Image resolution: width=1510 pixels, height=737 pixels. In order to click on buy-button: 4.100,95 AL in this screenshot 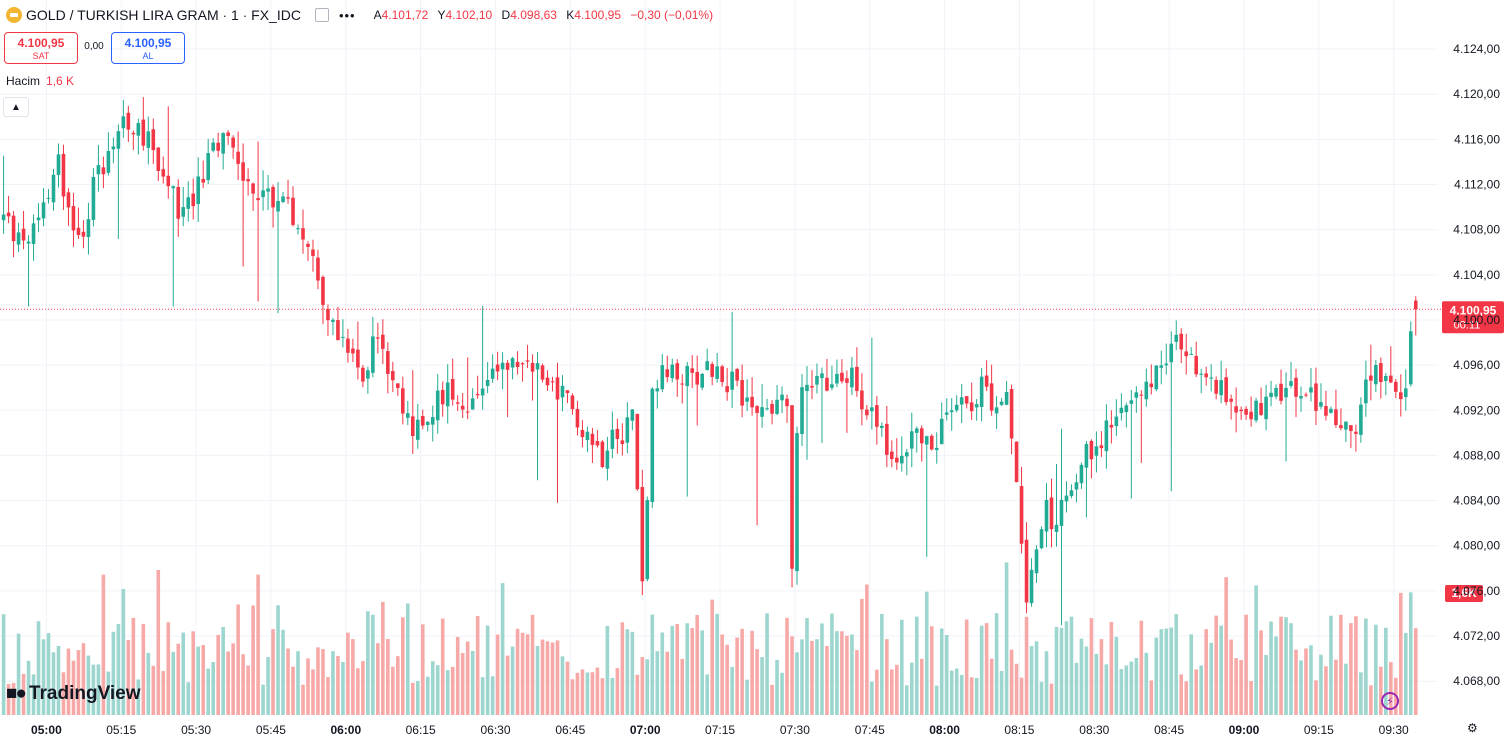, I will do `click(148, 48)`.